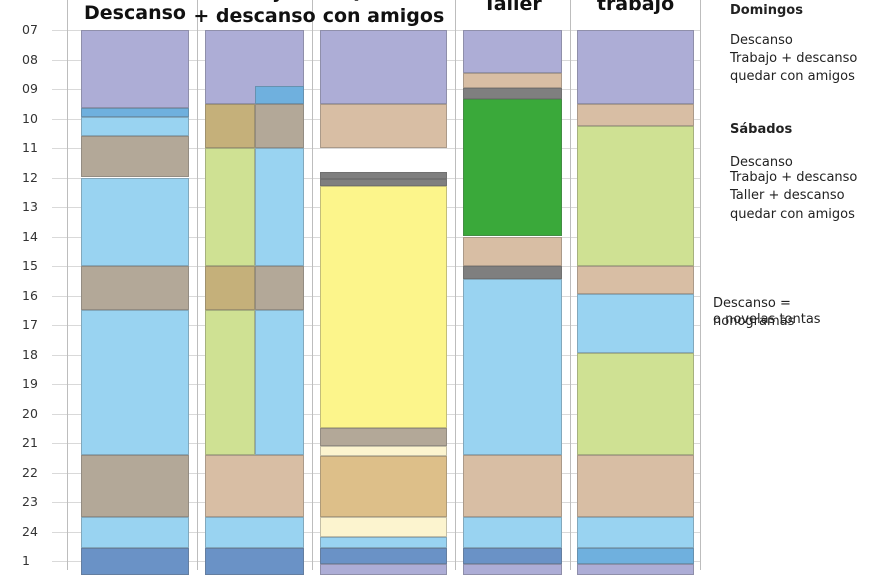  I want to click on sabados-item-3: Taller + descanso, so click(787, 195).